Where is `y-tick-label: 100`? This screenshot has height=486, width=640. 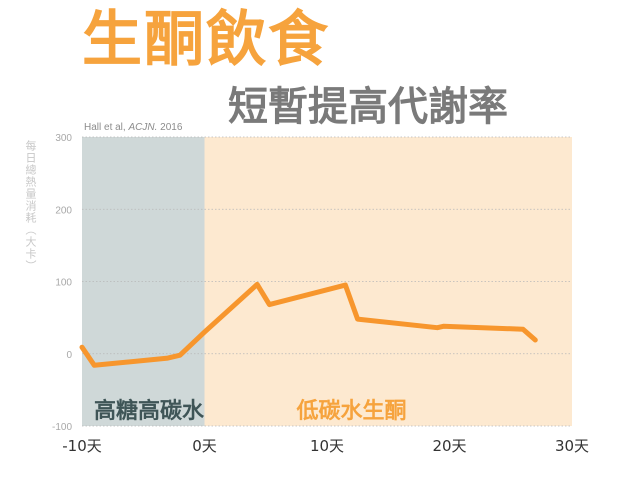
y-tick-label: 100 is located at coordinates (63, 283).